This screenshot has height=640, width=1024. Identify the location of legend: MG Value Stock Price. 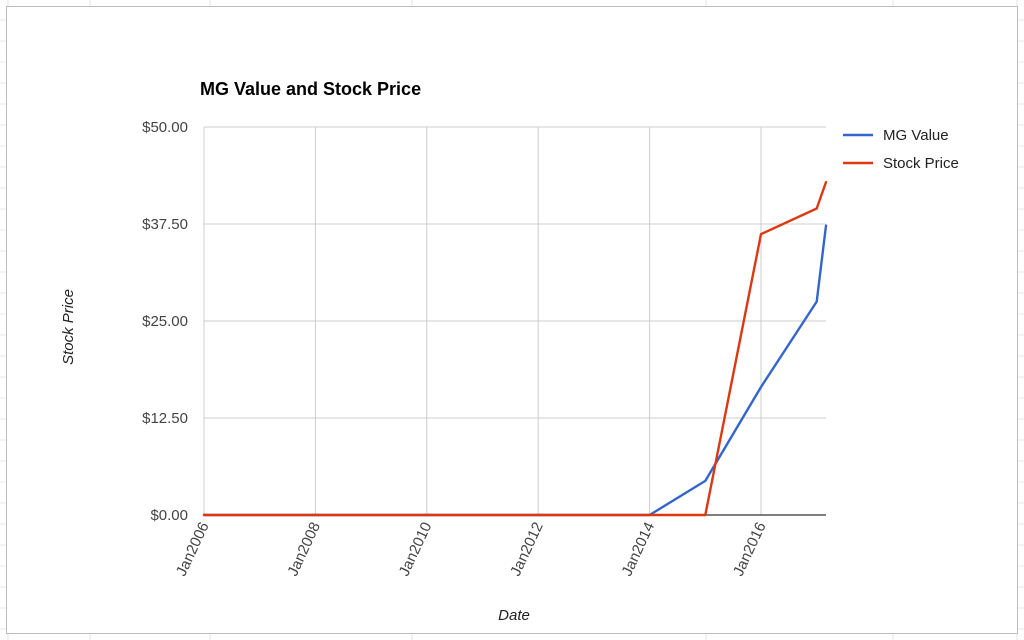
(901, 149).